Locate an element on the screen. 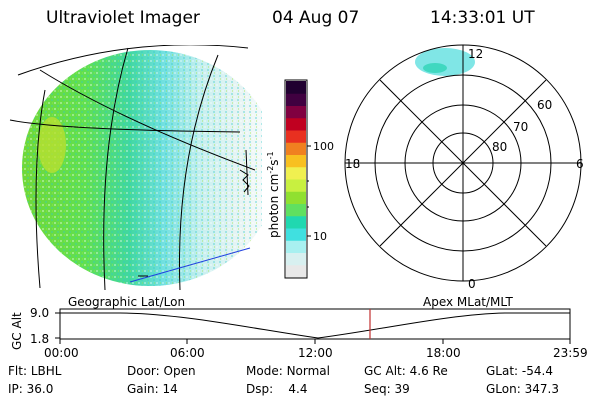 The height and width of the screenshot is (400, 600). status-seq: Seq: 39 is located at coordinates (387, 389).